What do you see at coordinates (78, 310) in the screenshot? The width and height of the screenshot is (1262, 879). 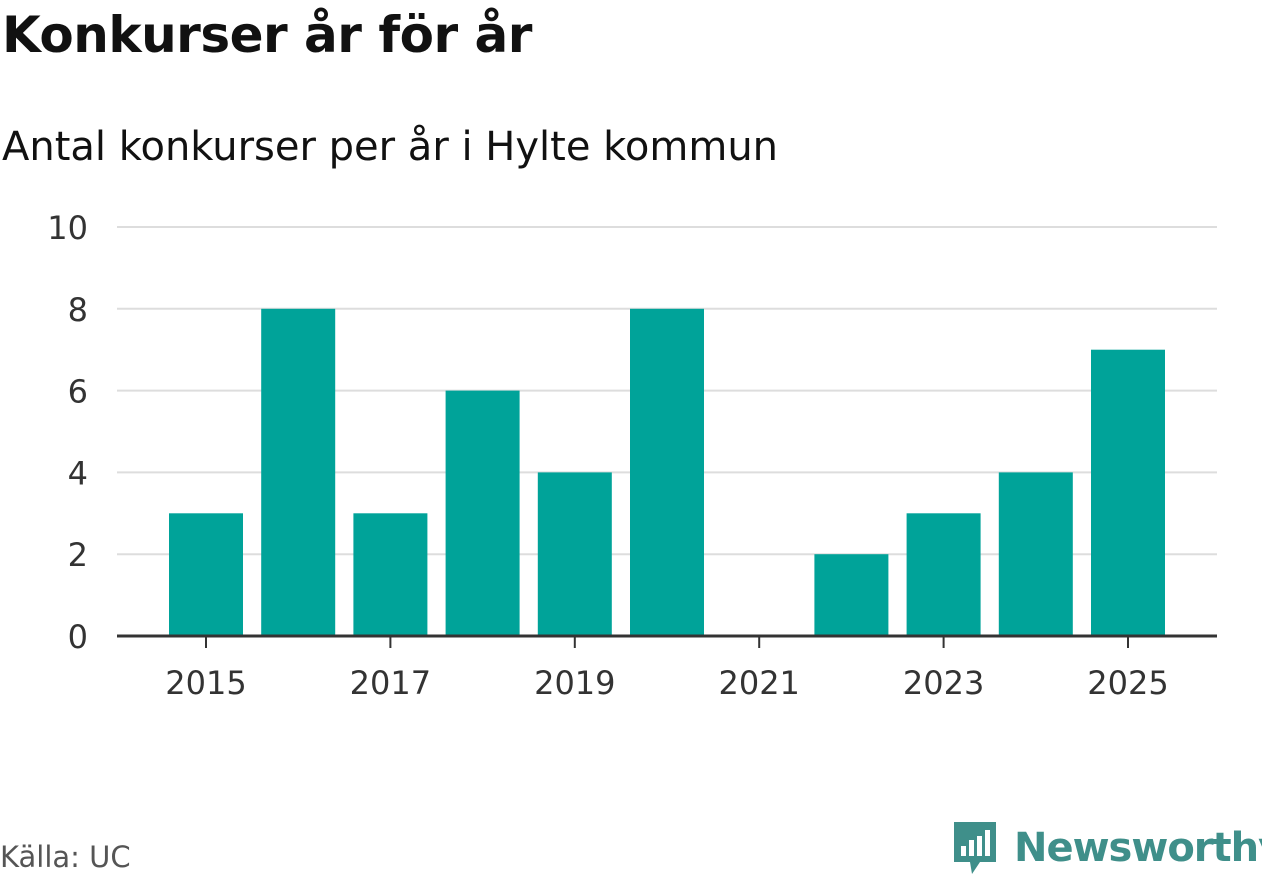 I see `y-tick-label: 8` at bounding box center [78, 310].